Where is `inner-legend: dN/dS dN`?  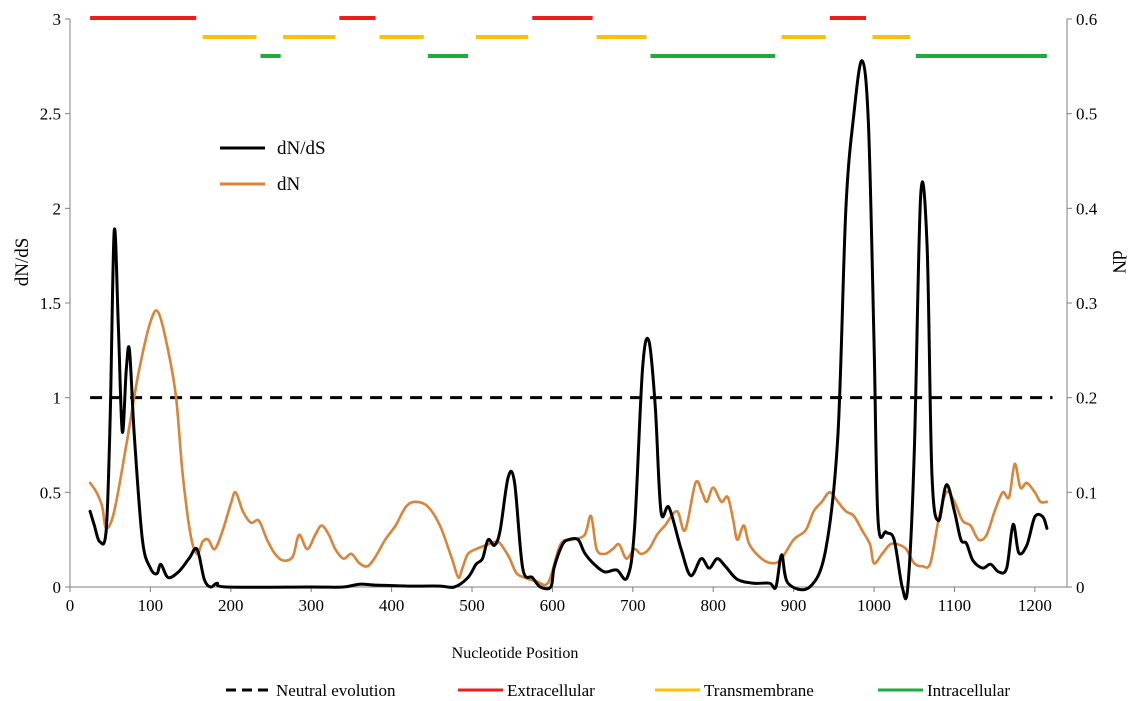
inner-legend: dN/dS dN is located at coordinates (273, 166).